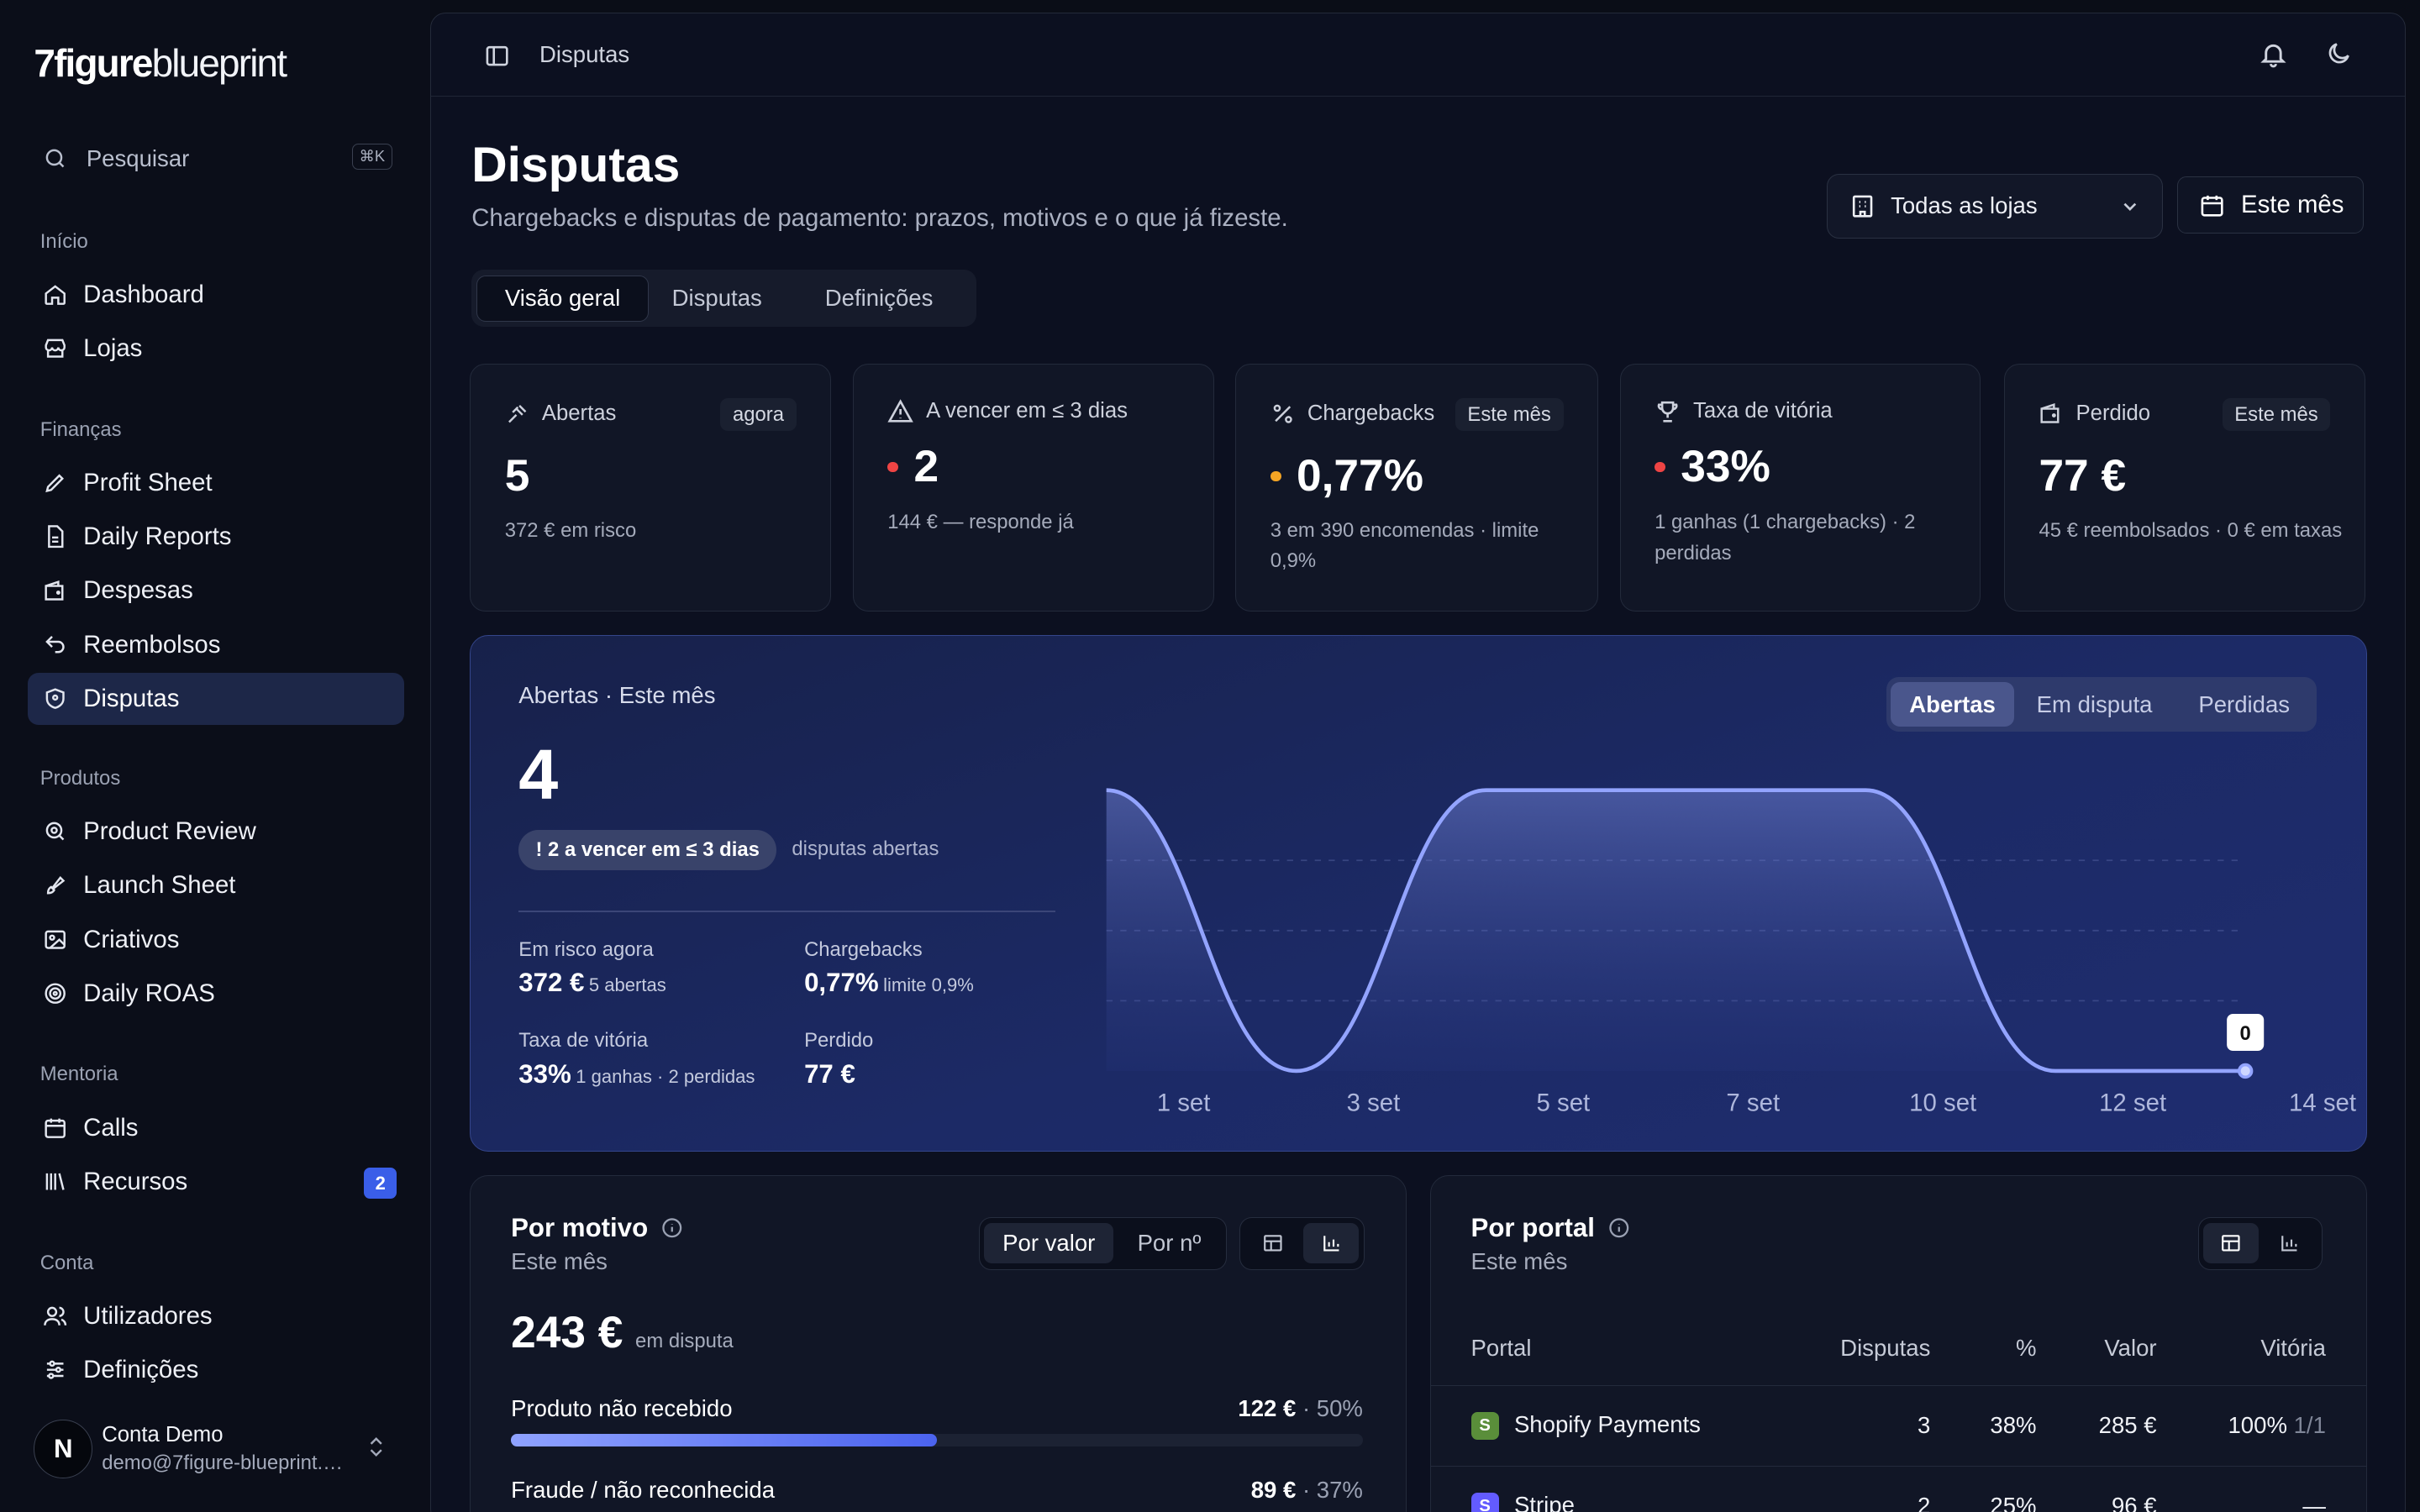 This screenshot has width=2420, height=1512. What do you see at coordinates (1898, 1426) in the screenshot?
I see `table-row: S Shopify Payments 3 38% 285 € 100% 1/1` at bounding box center [1898, 1426].